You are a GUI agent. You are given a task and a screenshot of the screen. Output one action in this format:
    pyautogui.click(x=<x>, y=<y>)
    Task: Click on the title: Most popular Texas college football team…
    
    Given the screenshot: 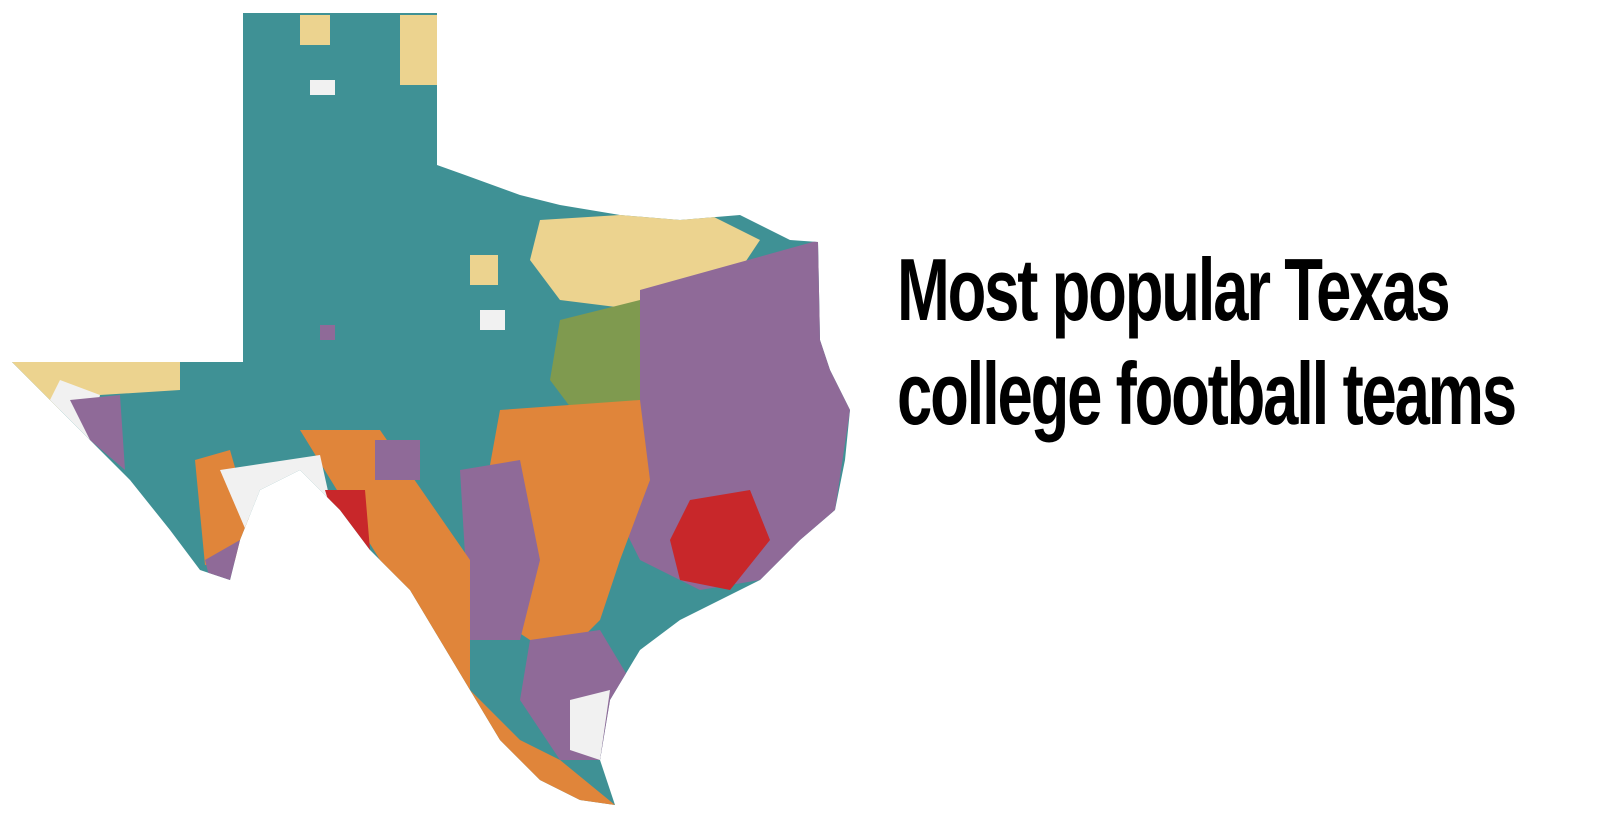 What is the action you would take?
    pyautogui.click(x=1207, y=341)
    